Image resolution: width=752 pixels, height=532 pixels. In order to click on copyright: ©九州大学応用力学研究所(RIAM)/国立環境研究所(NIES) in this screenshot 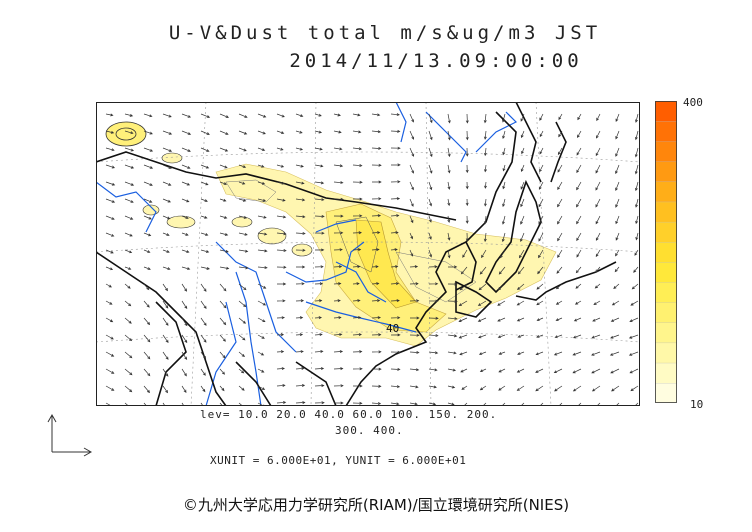, I will do `click(376, 505)`.